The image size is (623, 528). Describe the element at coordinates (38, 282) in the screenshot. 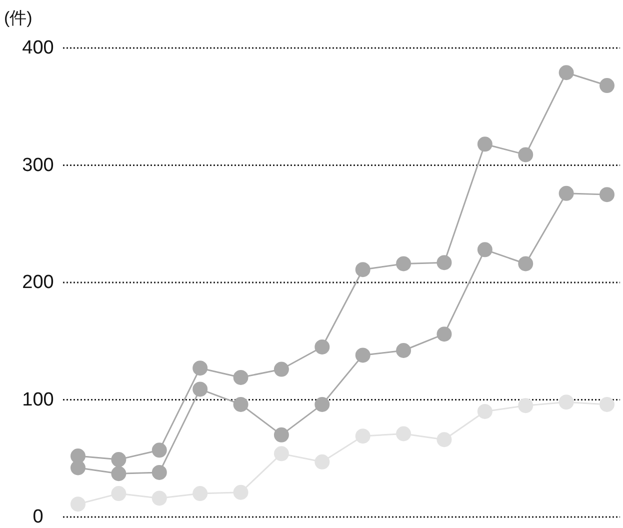

I see `y-tick-label: 200` at that location.